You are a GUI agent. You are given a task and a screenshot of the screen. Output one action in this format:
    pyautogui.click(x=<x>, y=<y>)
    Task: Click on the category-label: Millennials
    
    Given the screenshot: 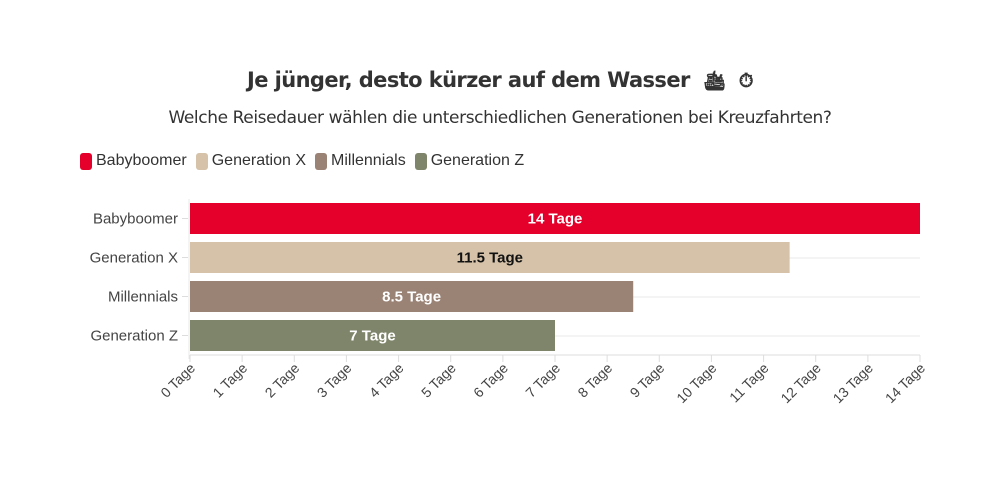 What is the action you would take?
    pyautogui.click(x=143, y=297)
    